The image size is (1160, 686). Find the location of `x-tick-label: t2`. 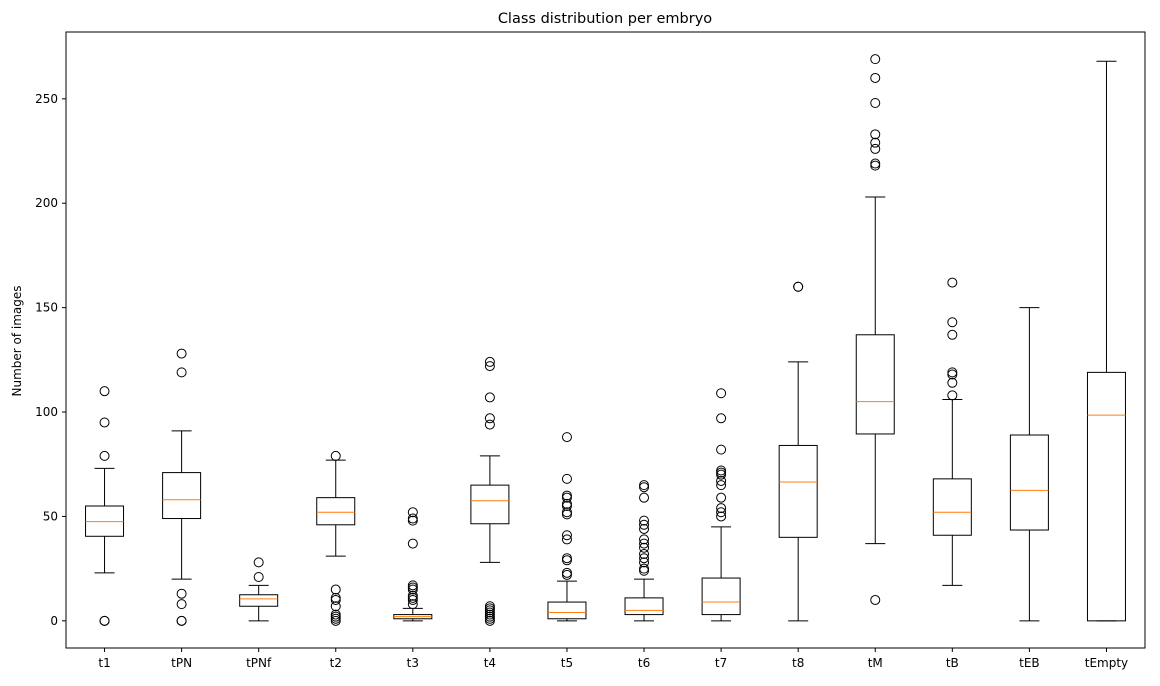

x-tick-label: t2 is located at coordinates (336, 663).